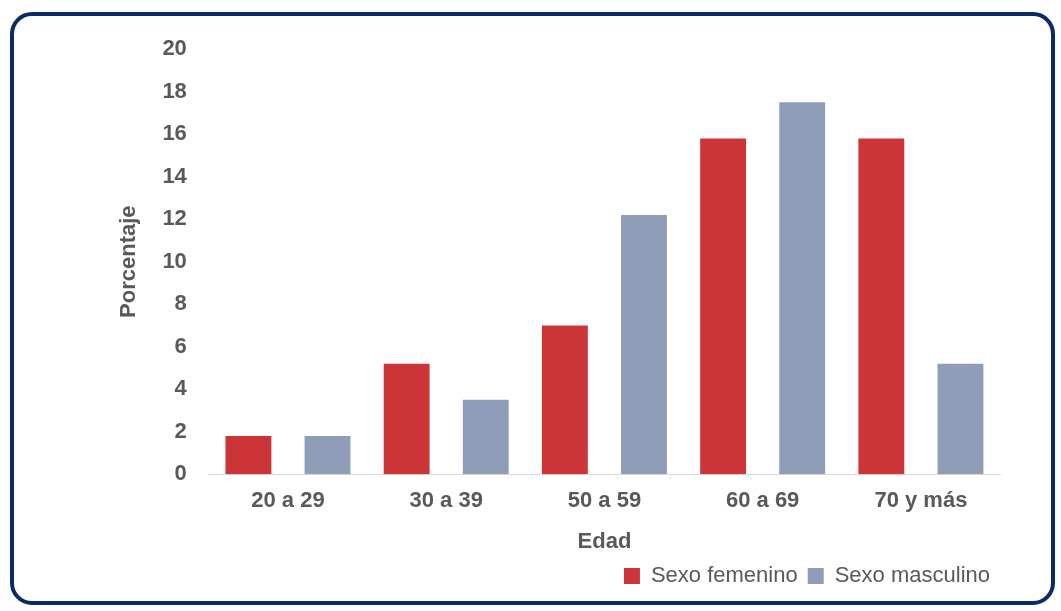  What do you see at coordinates (174, 260) in the screenshot?
I see `y-tick-label: 10` at bounding box center [174, 260].